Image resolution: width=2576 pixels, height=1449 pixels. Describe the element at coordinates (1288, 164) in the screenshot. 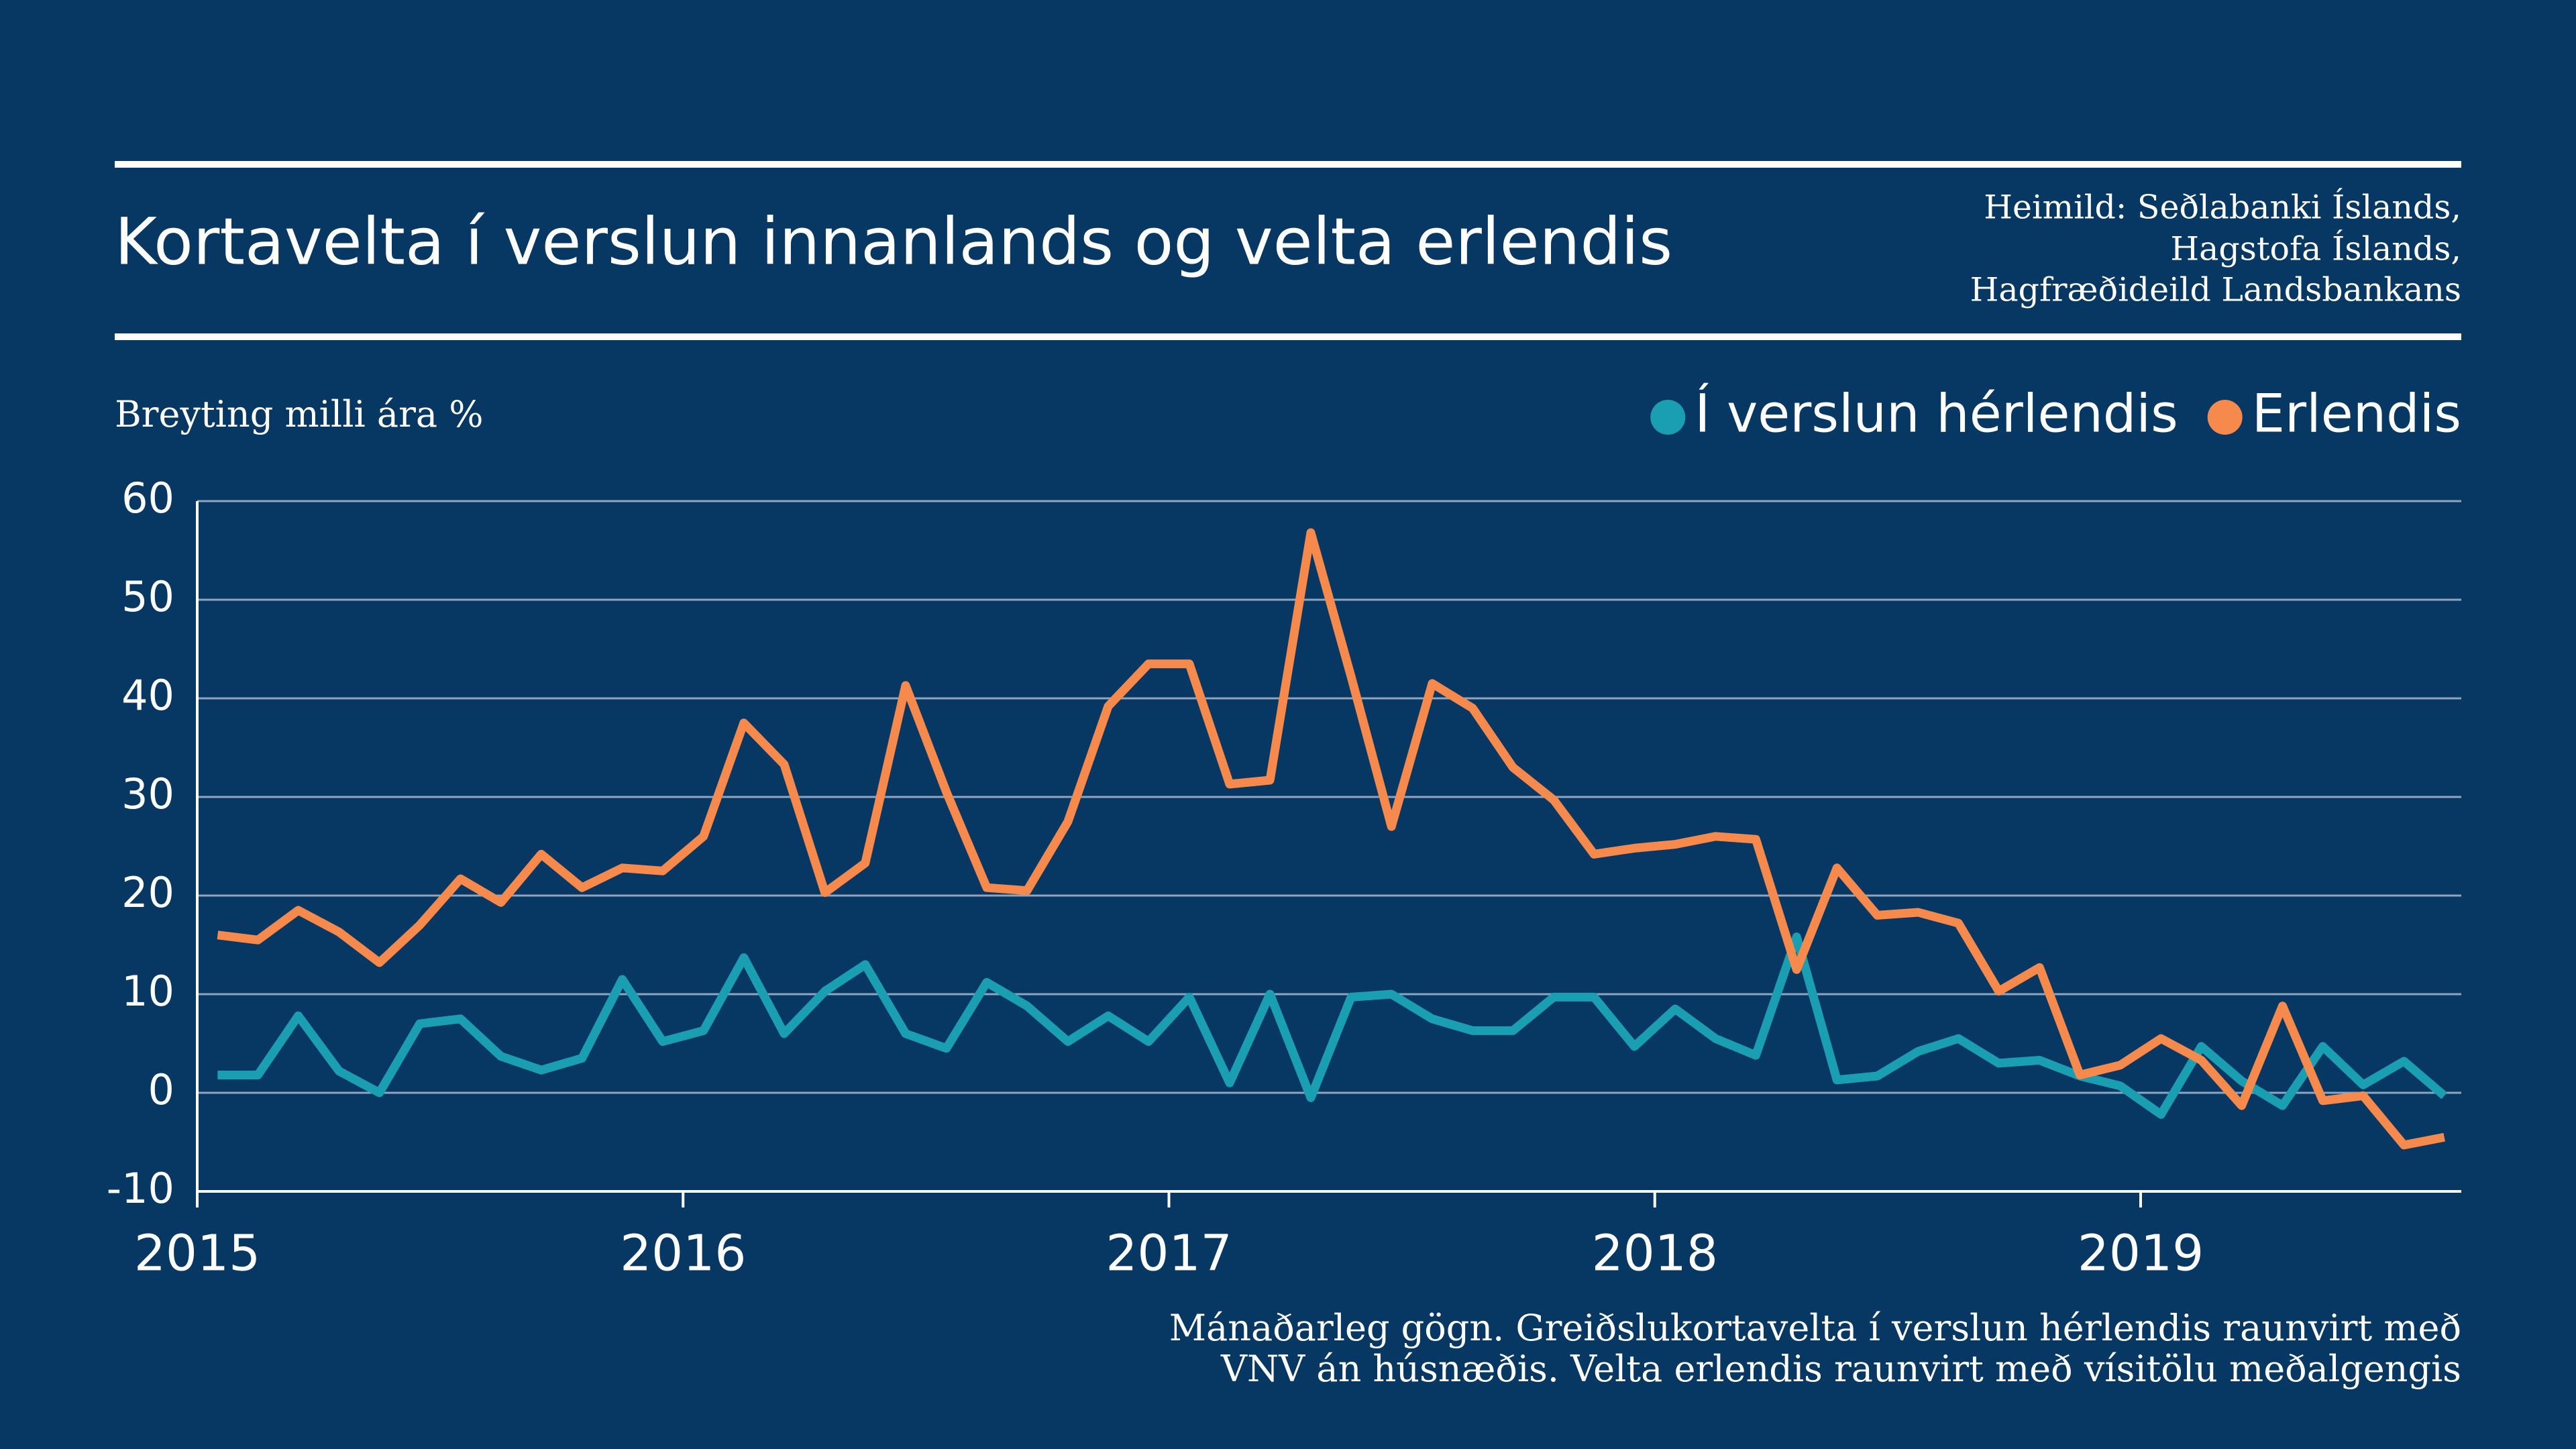

I see `rule-top` at that location.